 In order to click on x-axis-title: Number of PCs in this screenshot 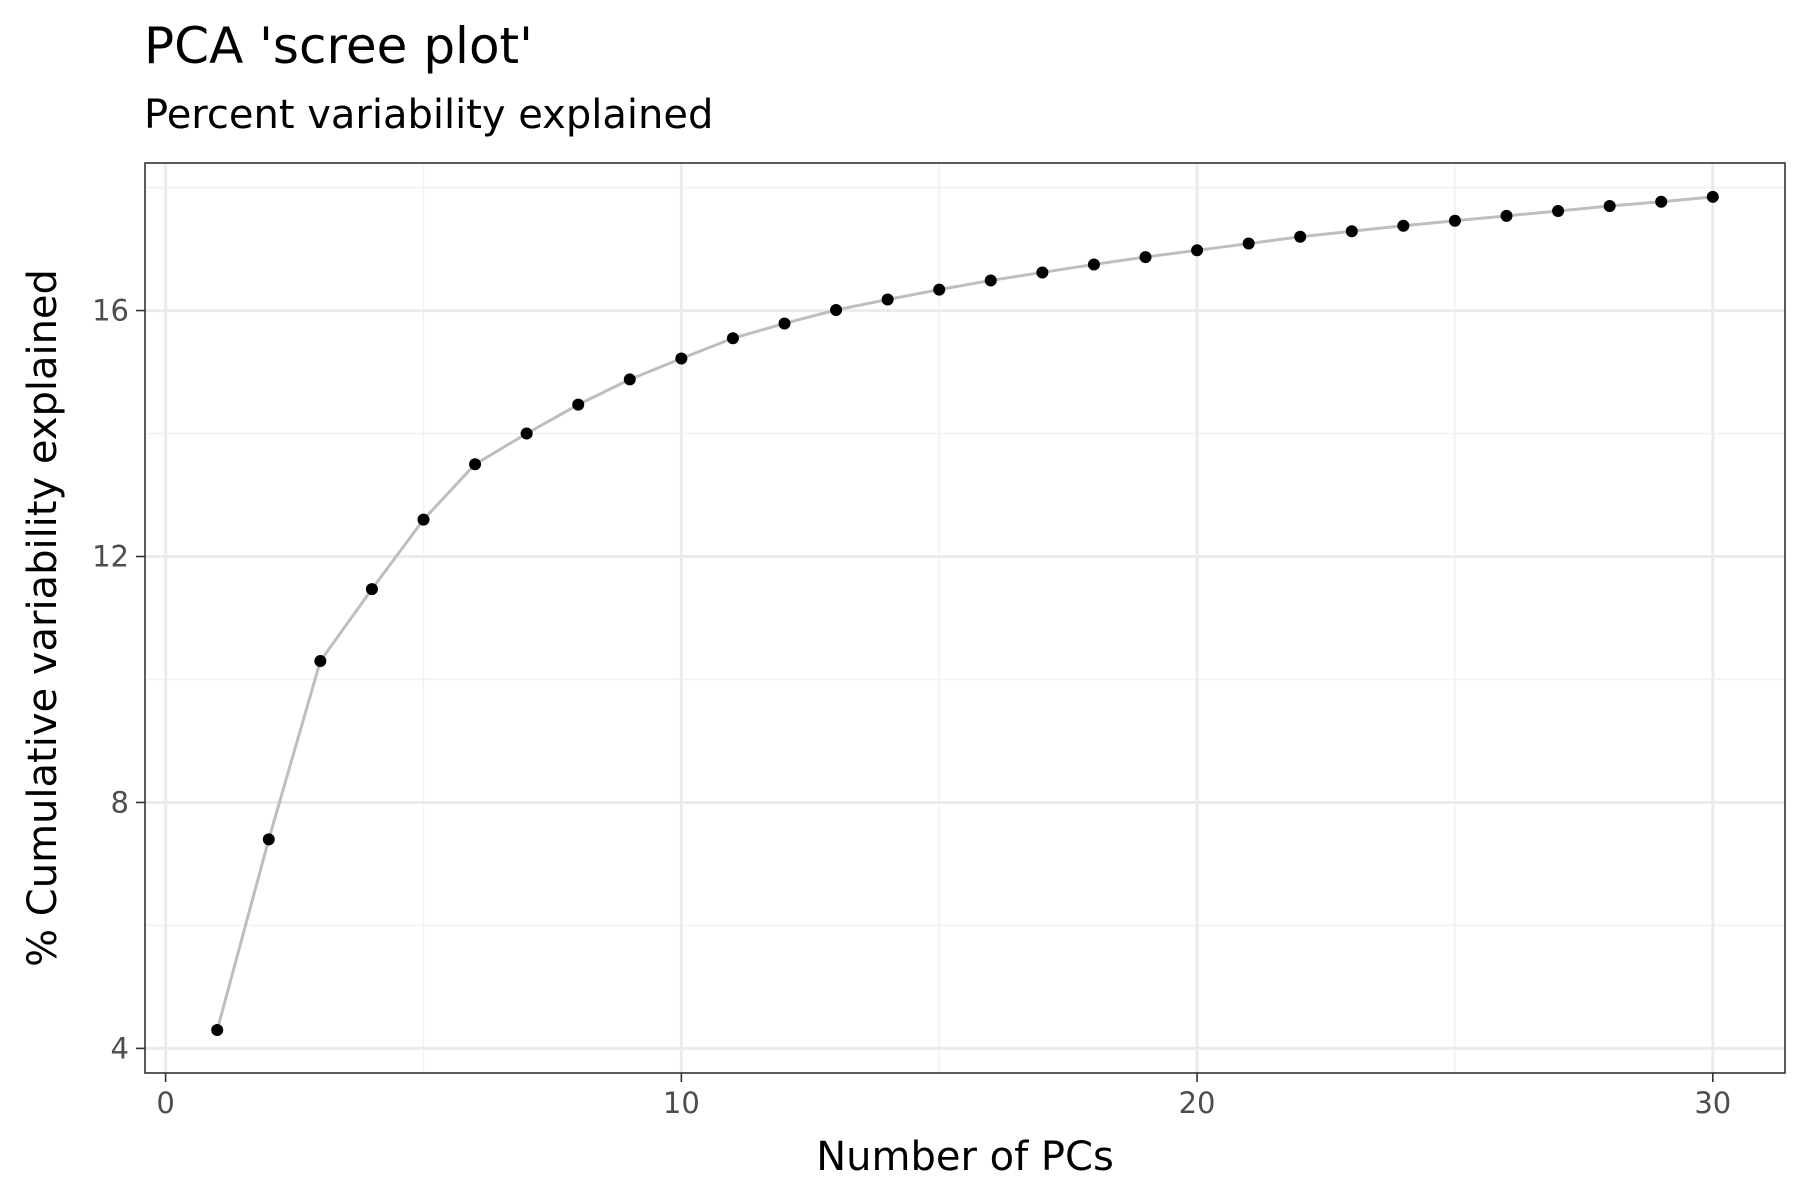, I will do `click(965, 1157)`.